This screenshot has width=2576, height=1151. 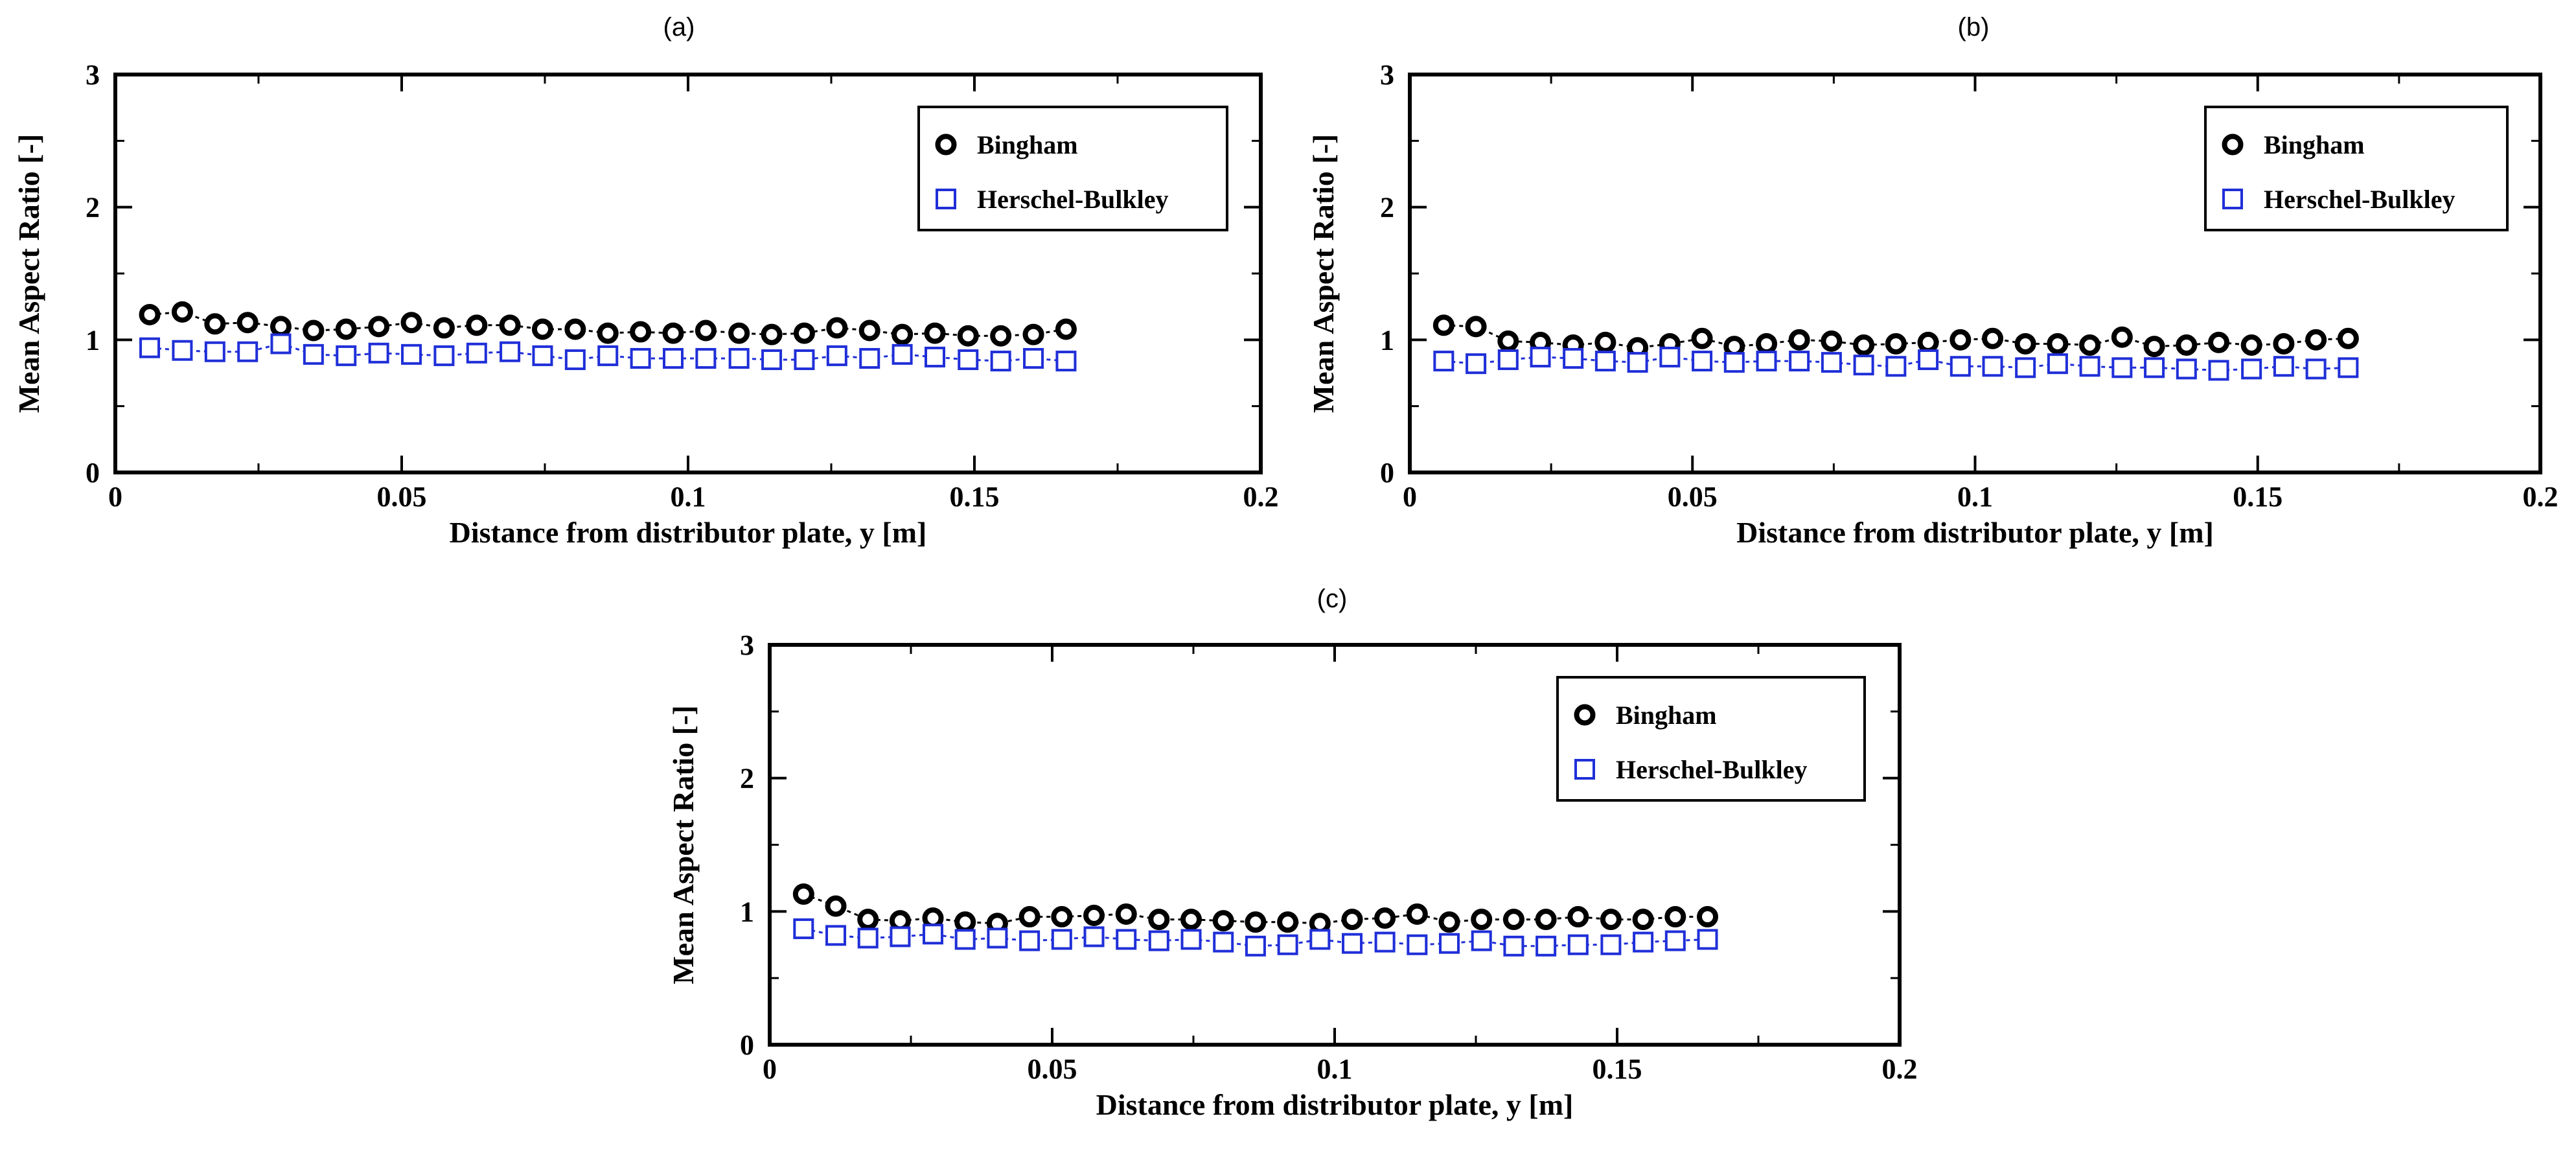 I want to click on x-tick-label: 0.2, so click(x=1900, y=1069).